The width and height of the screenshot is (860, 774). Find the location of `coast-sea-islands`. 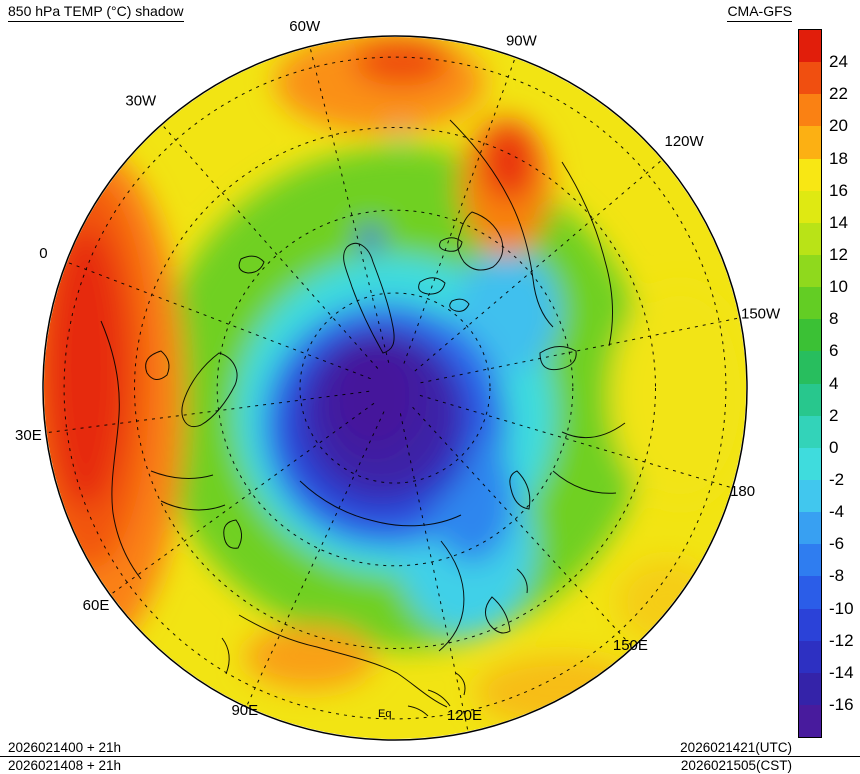

coast-sea-islands is located at coordinates (436, 694).